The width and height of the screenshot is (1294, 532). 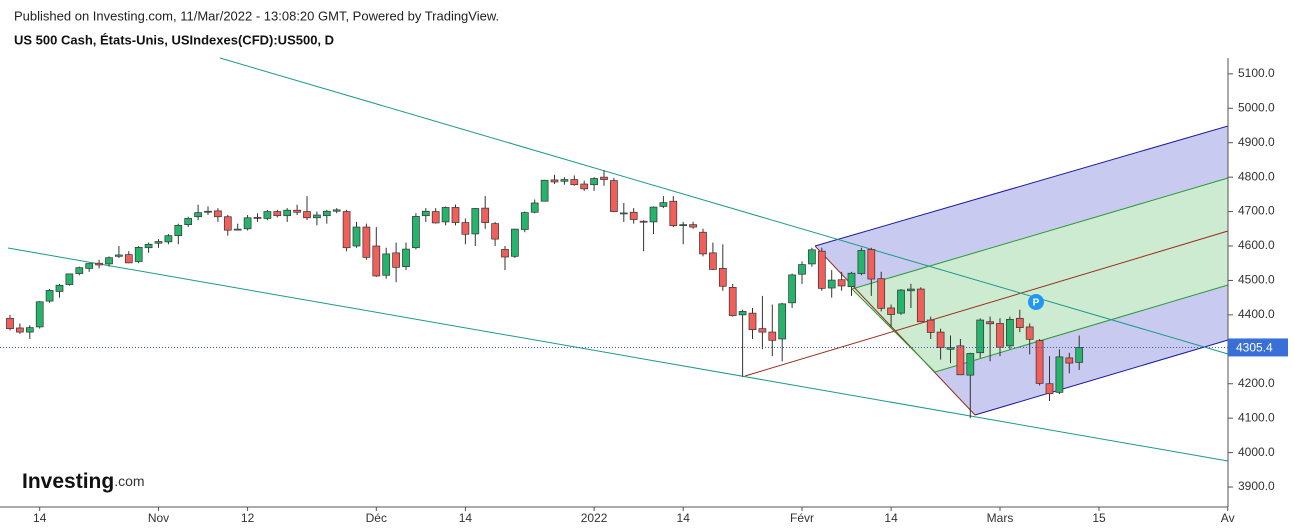 What do you see at coordinates (594, 518) in the screenshot?
I see `x-tick-label: 2022` at bounding box center [594, 518].